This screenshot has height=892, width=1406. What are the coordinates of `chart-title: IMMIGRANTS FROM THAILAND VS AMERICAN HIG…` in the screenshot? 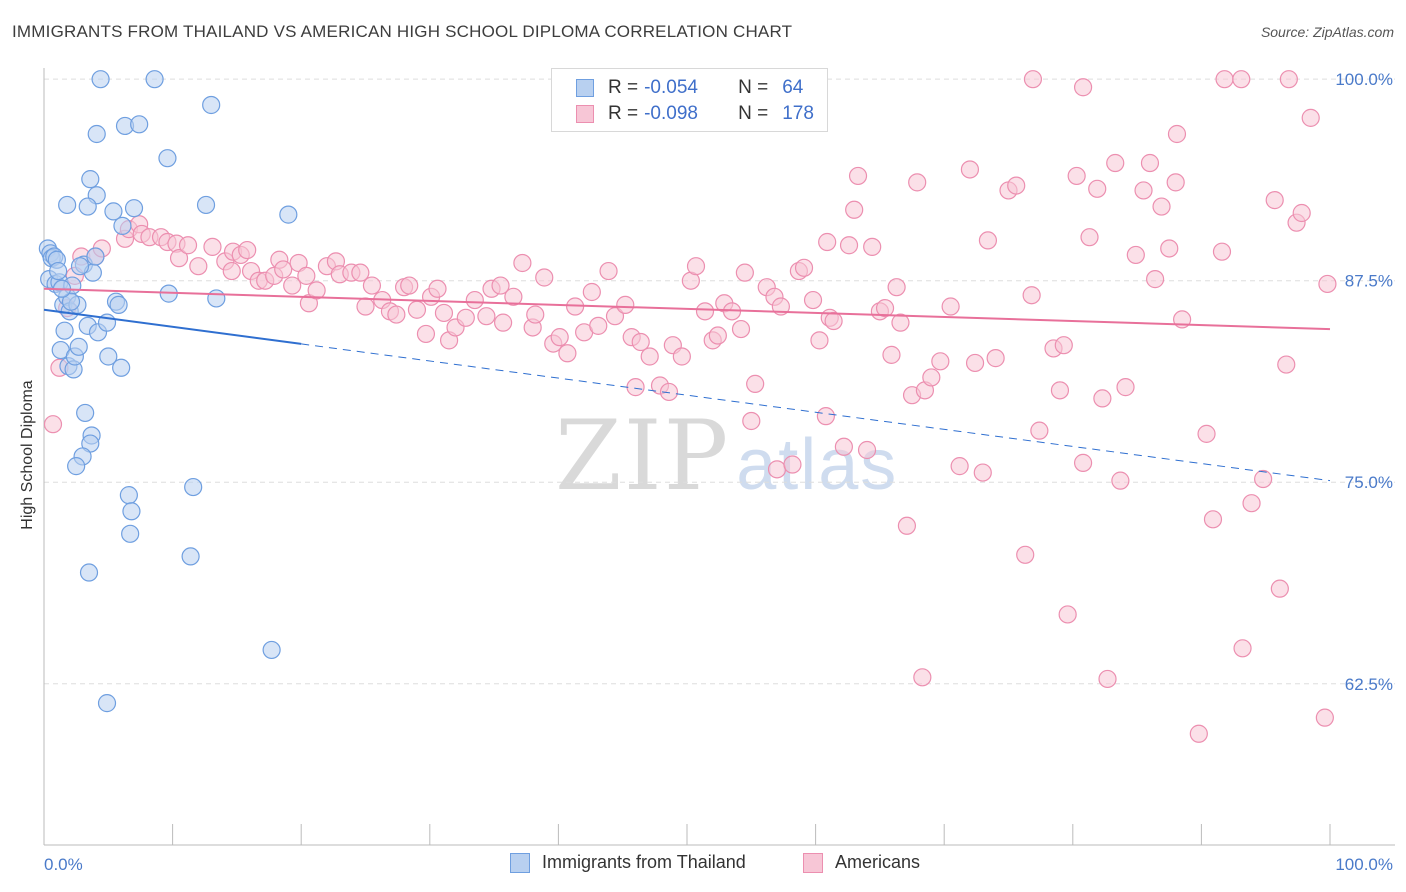 It's located at (402, 31).